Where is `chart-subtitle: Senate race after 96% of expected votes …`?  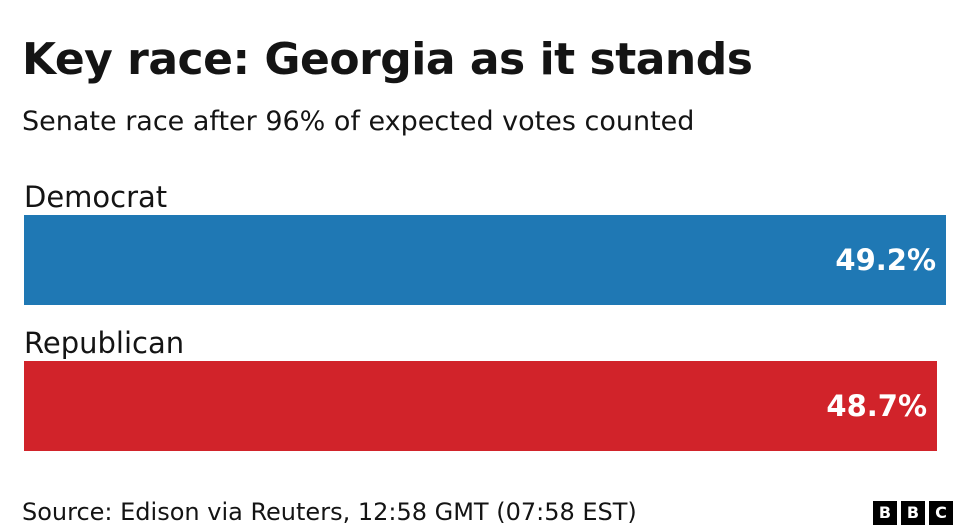
chart-subtitle: Senate race after 96% of expected votes … is located at coordinates (358, 121).